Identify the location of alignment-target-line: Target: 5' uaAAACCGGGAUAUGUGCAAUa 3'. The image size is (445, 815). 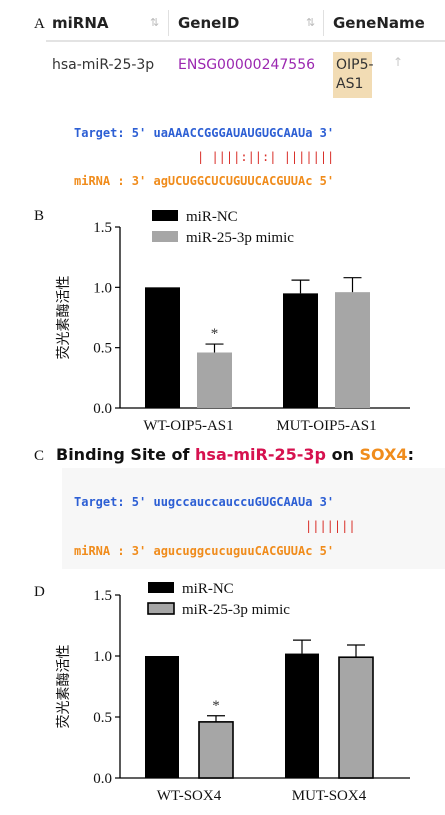
(204, 133).